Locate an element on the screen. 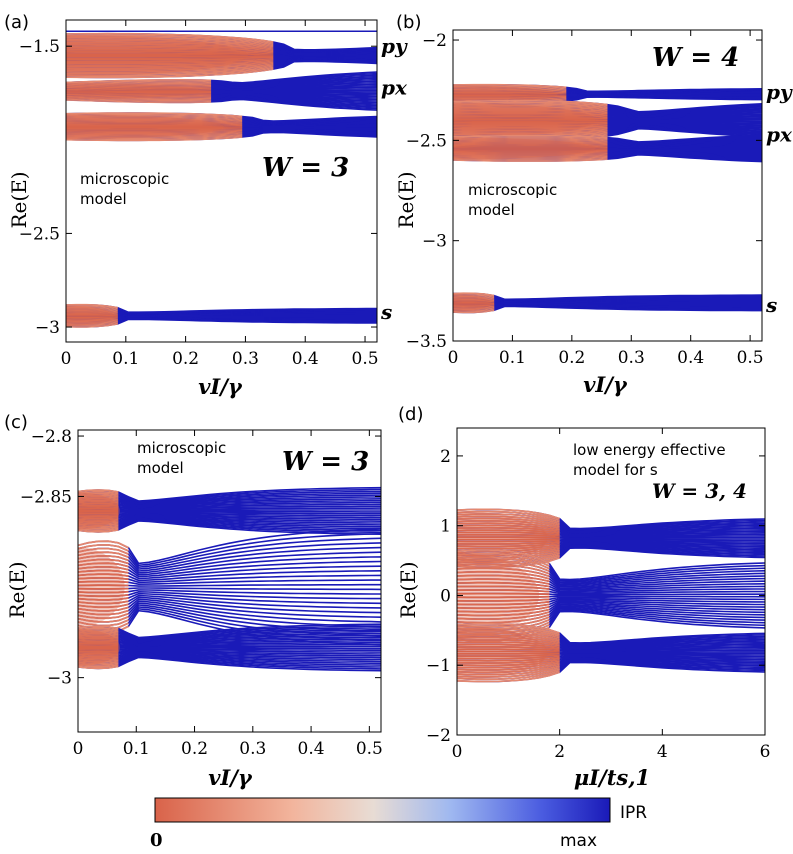 The width and height of the screenshot is (793, 854). panel-label-a: (a) is located at coordinates (16, 22).